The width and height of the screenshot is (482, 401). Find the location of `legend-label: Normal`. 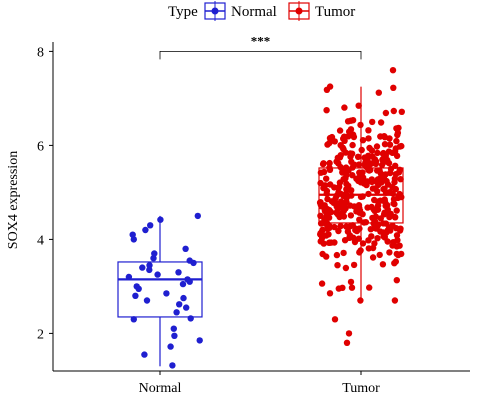

legend-label: Normal is located at coordinates (254, 12).